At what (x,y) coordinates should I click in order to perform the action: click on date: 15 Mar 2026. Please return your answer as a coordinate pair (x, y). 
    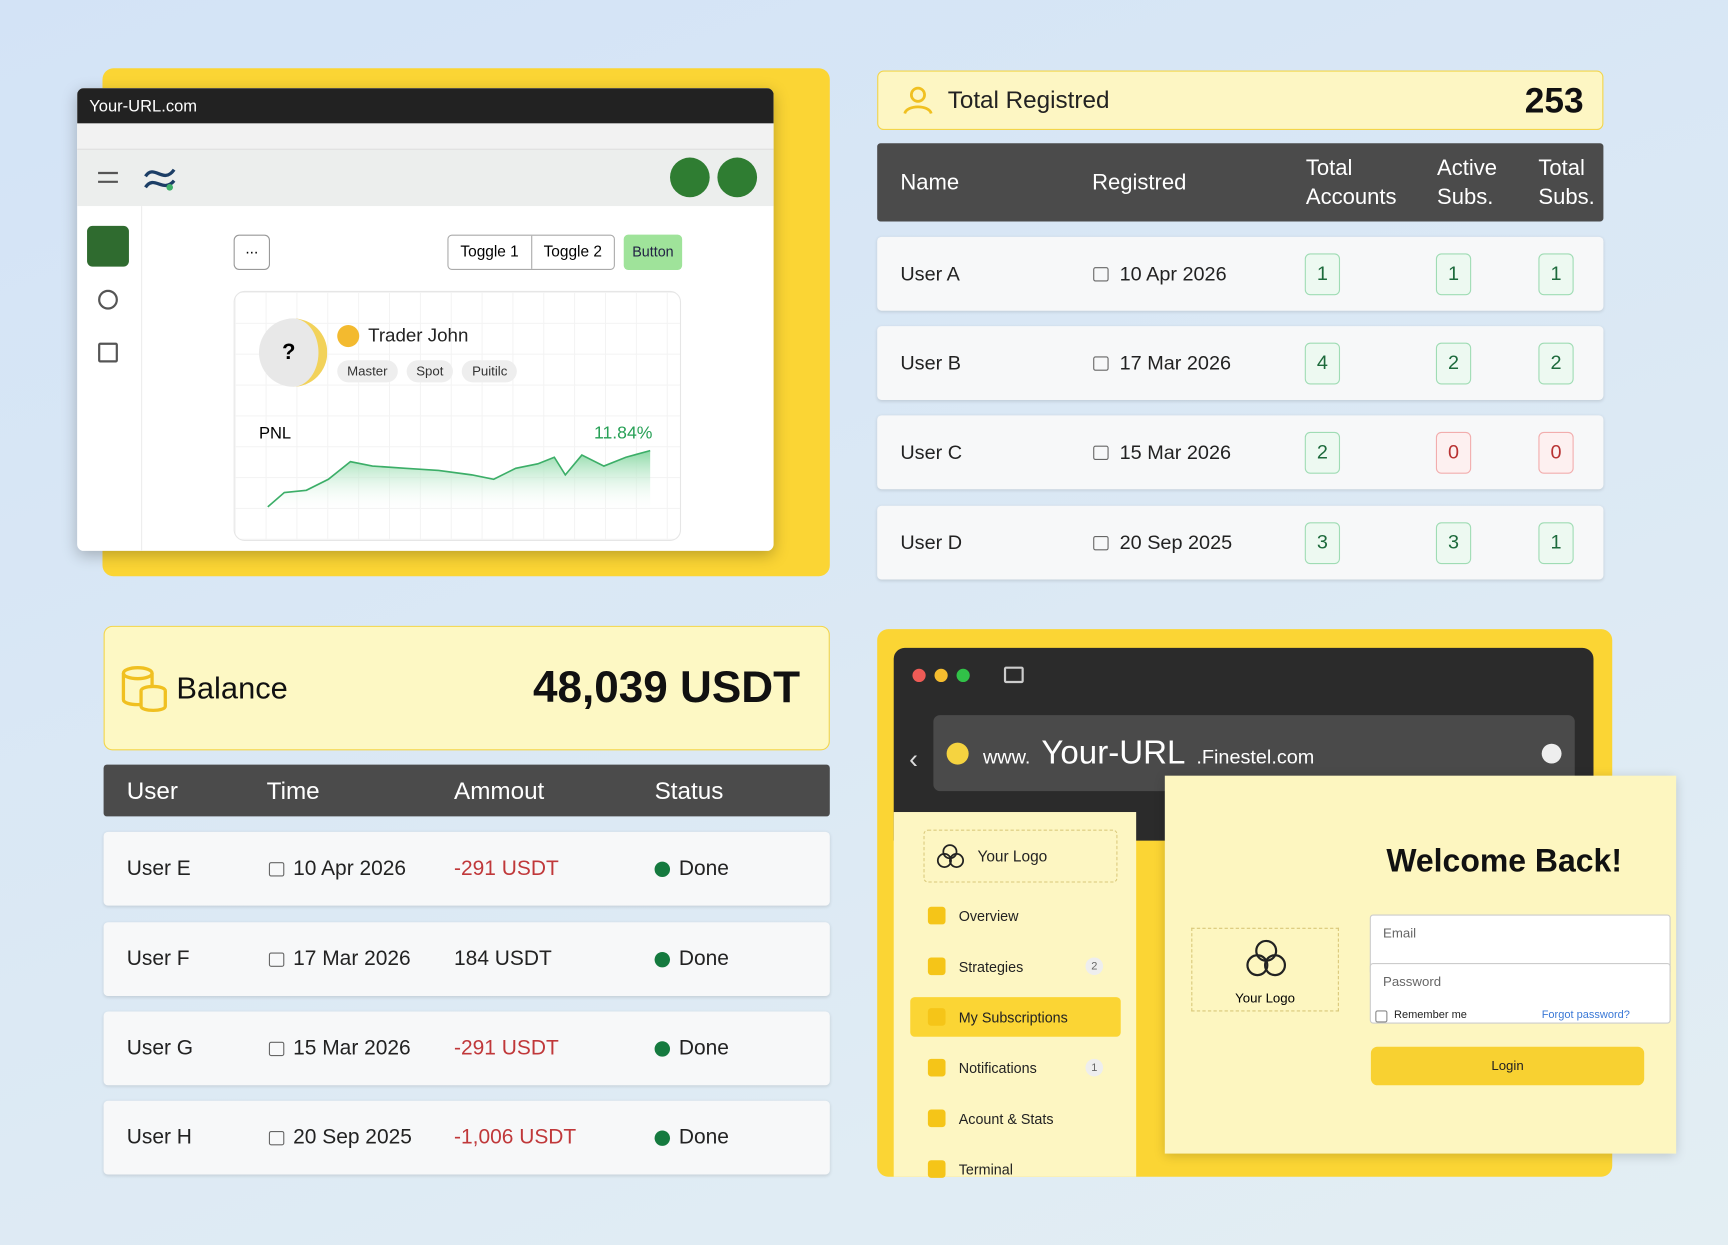
    Looking at the image, I should click on (352, 1048).